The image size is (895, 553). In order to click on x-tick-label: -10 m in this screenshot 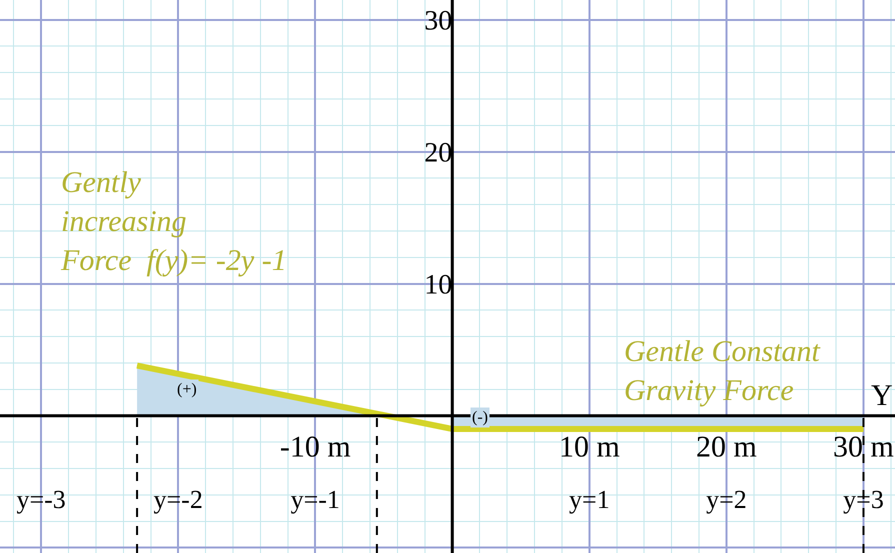, I will do `click(315, 447)`.